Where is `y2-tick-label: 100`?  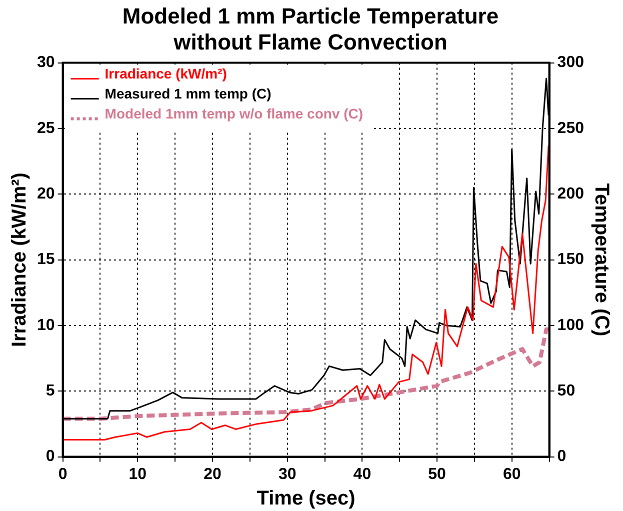 y2-tick-label: 100 is located at coordinates (570, 325).